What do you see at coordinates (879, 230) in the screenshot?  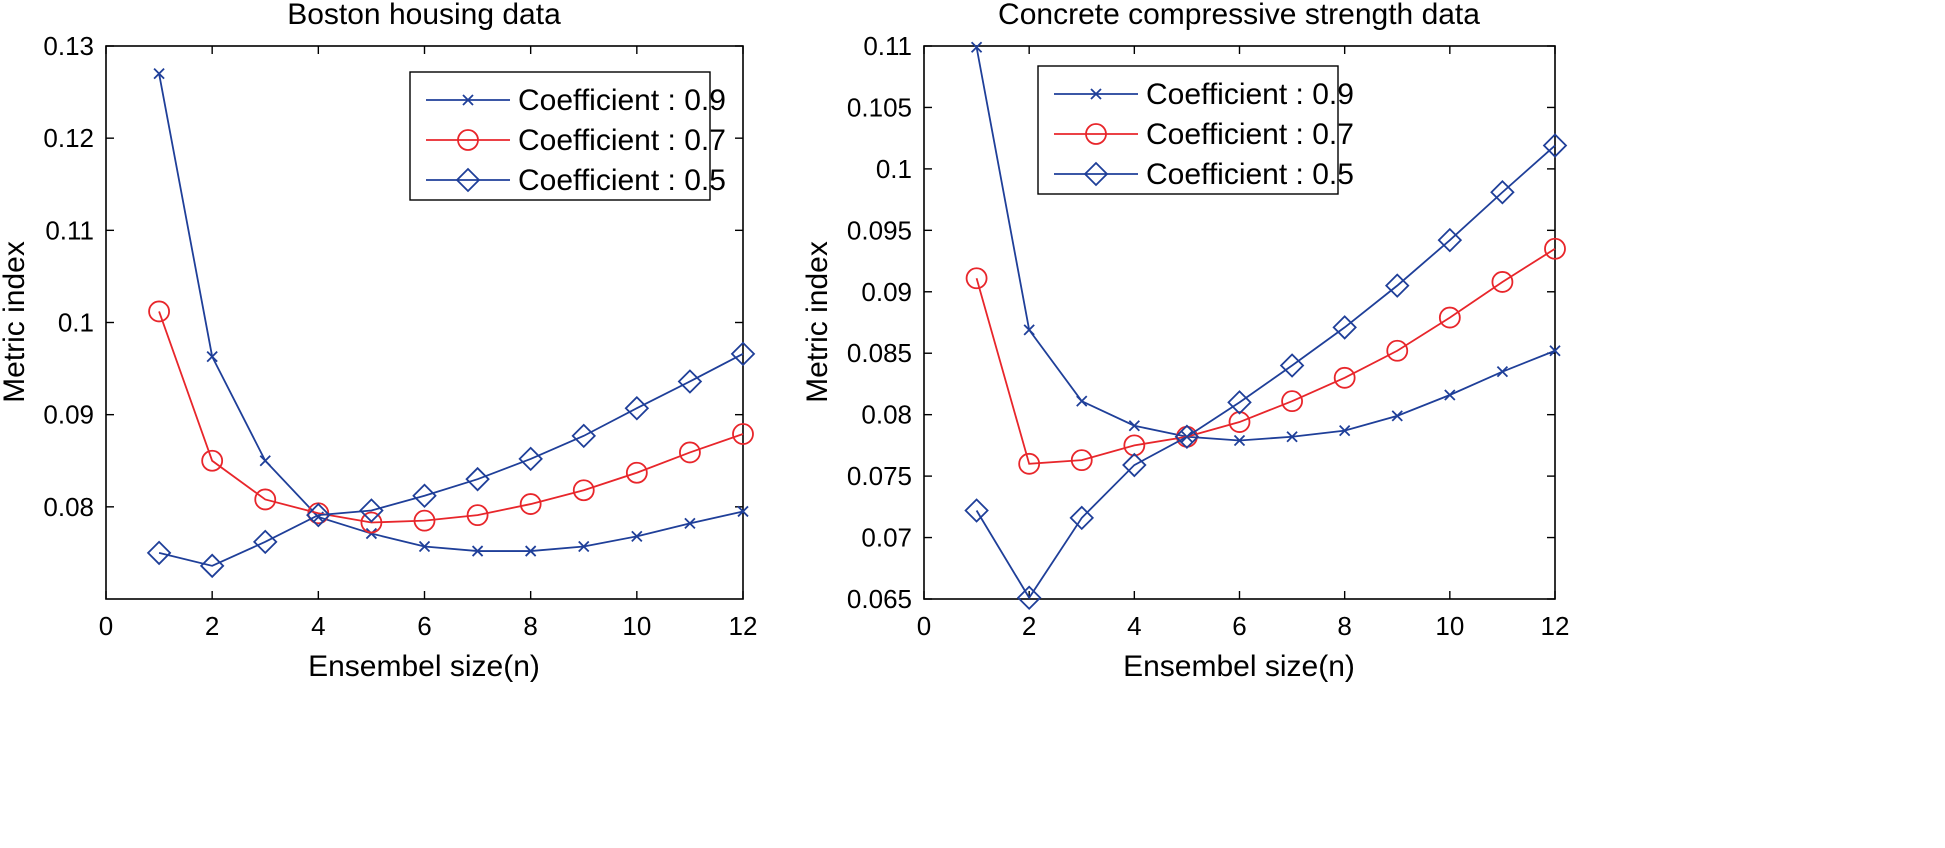 I see `y-tick-label: 0.095` at bounding box center [879, 230].